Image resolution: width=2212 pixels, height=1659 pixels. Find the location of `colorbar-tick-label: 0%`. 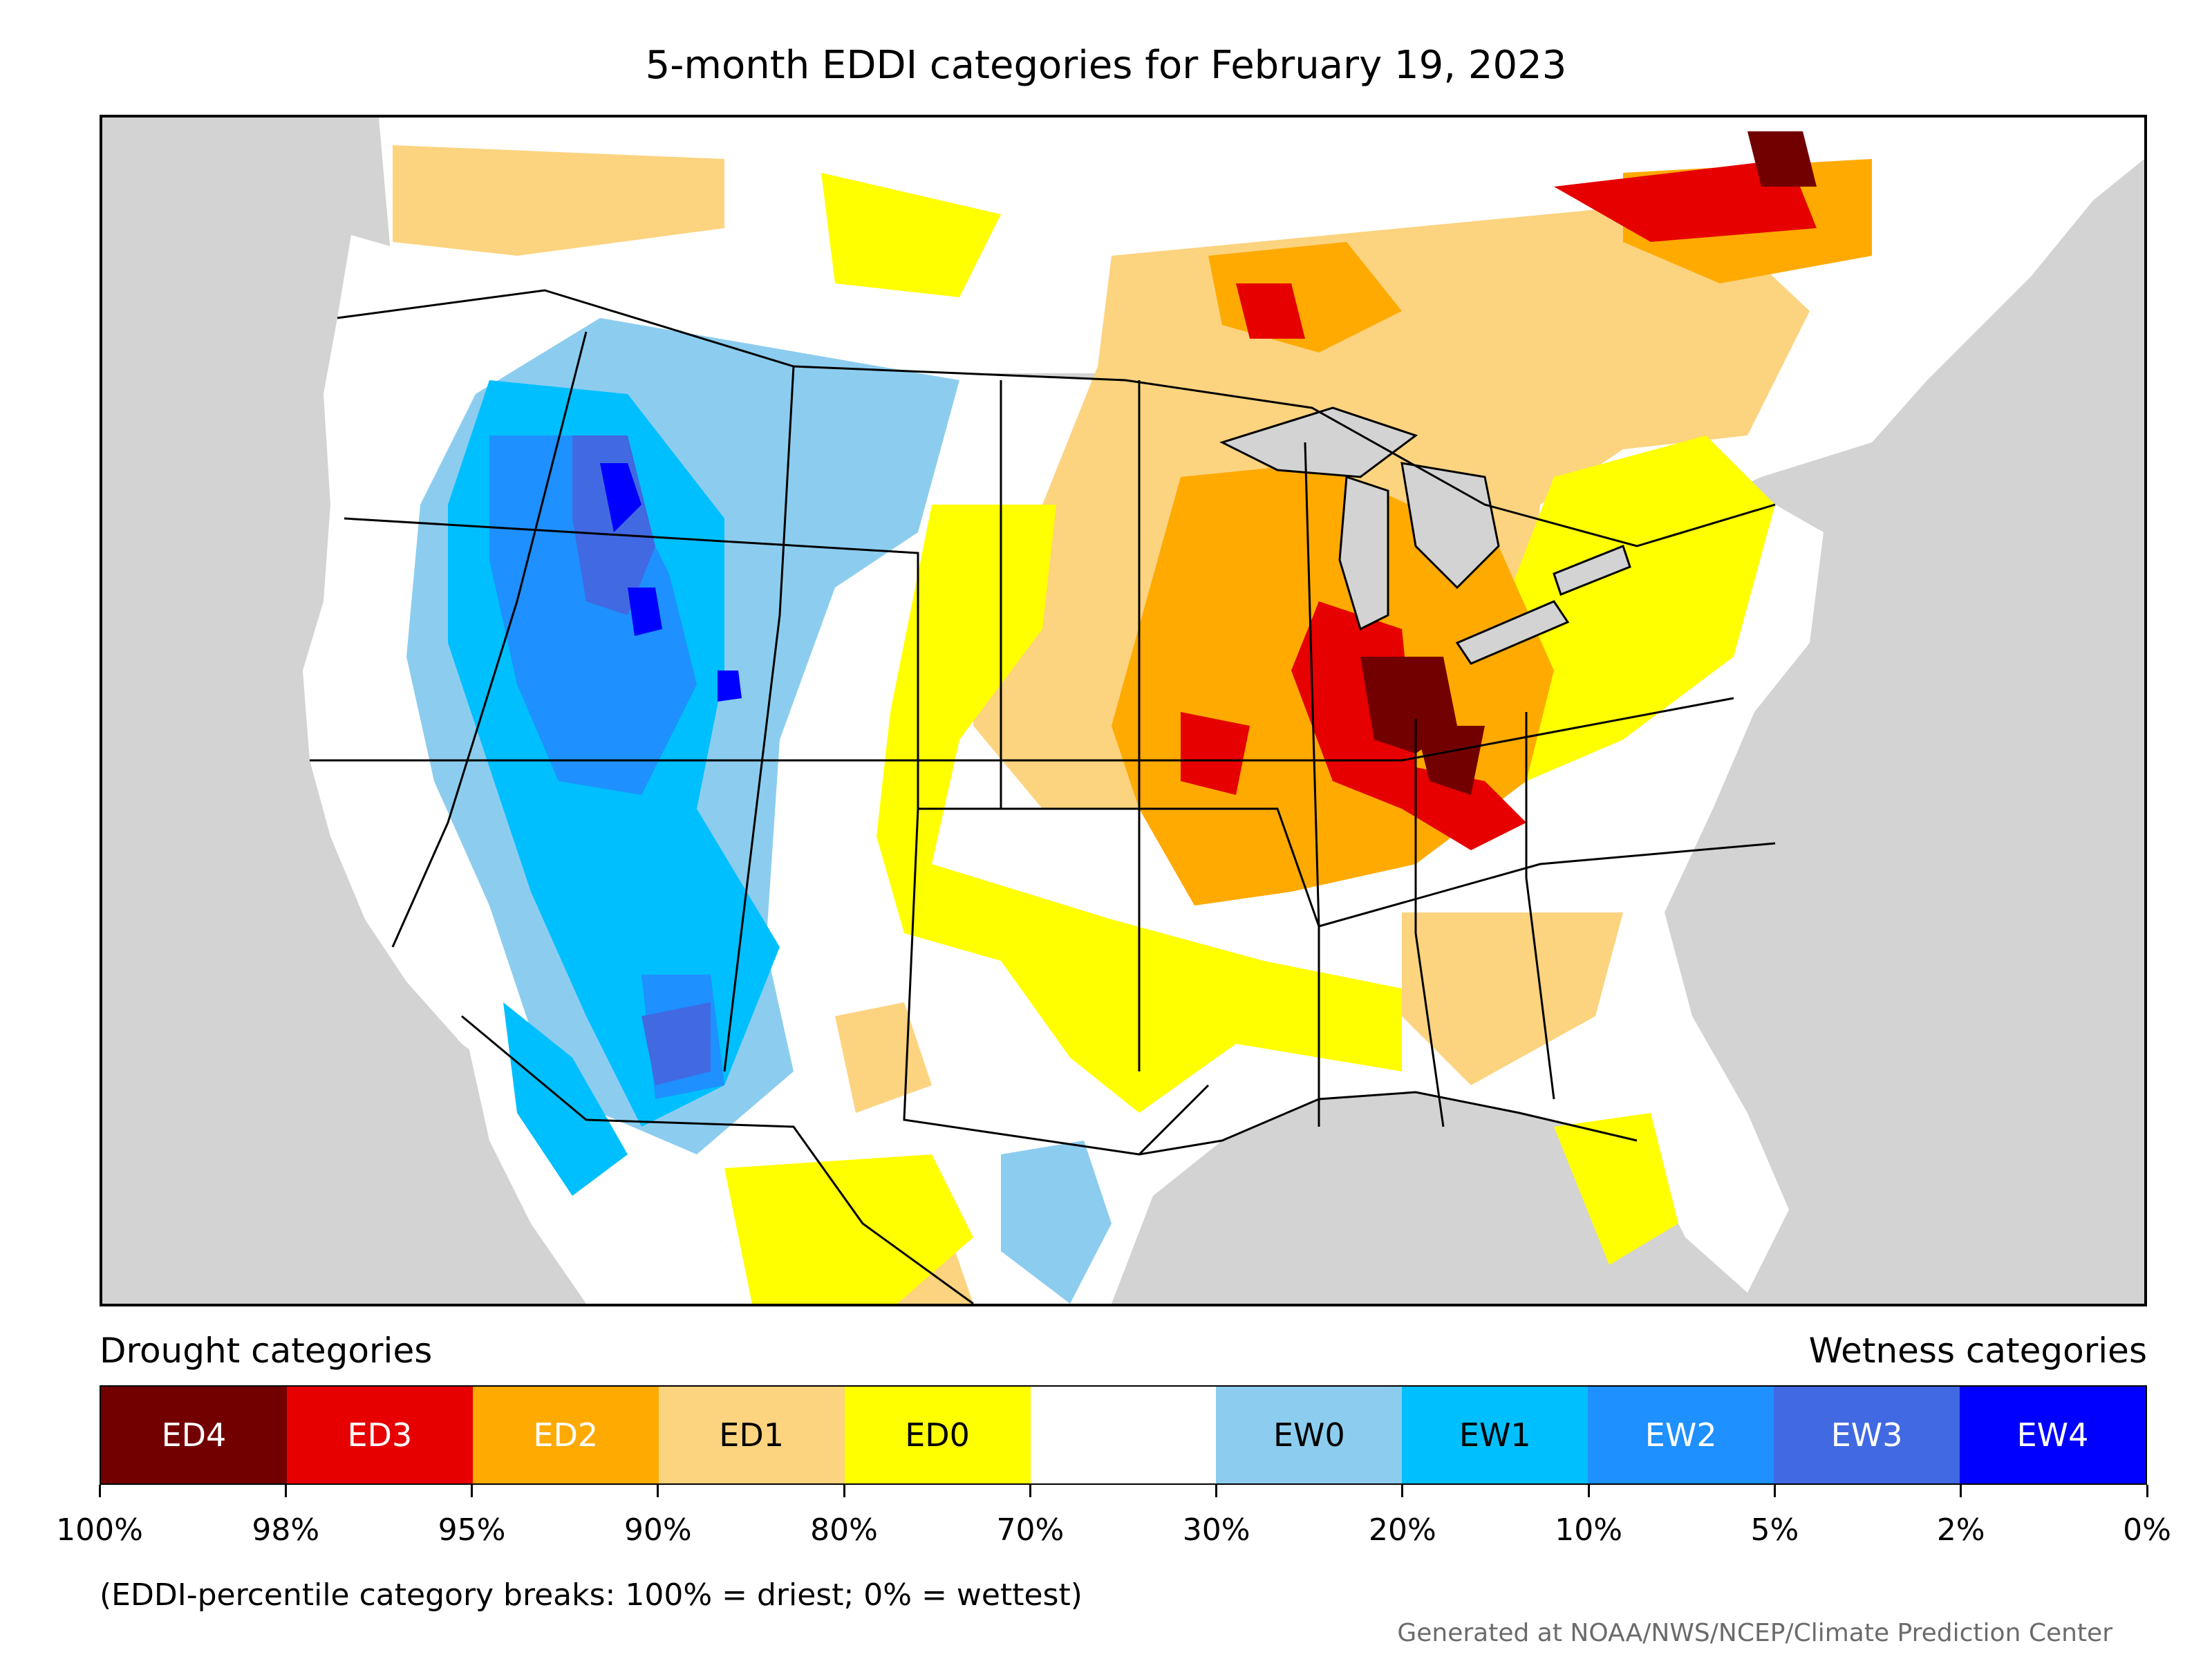

colorbar-tick-label: 0% is located at coordinates (2147, 1530).